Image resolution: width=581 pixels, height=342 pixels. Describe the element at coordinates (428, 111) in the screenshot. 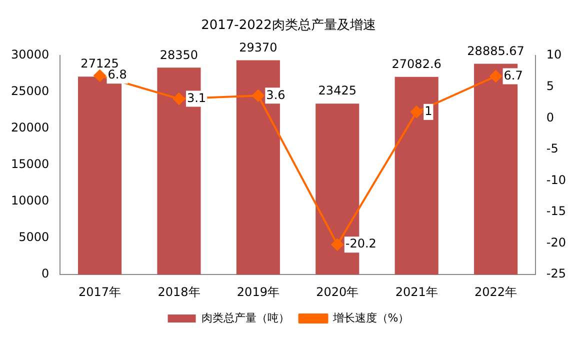

I see `data-label: 1` at that location.